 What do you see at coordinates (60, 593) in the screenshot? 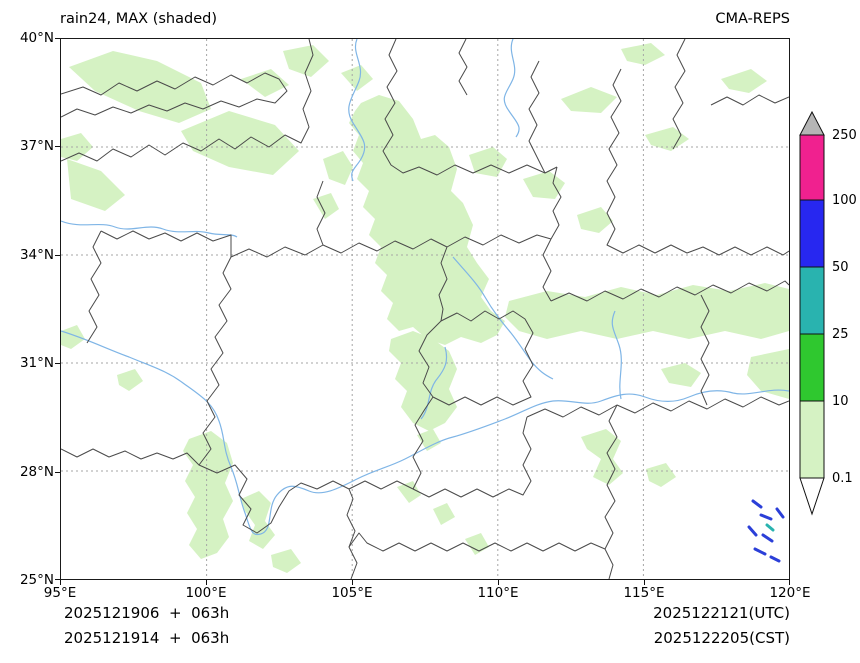
I see `lon-tick-label: 95°E` at bounding box center [60, 593].